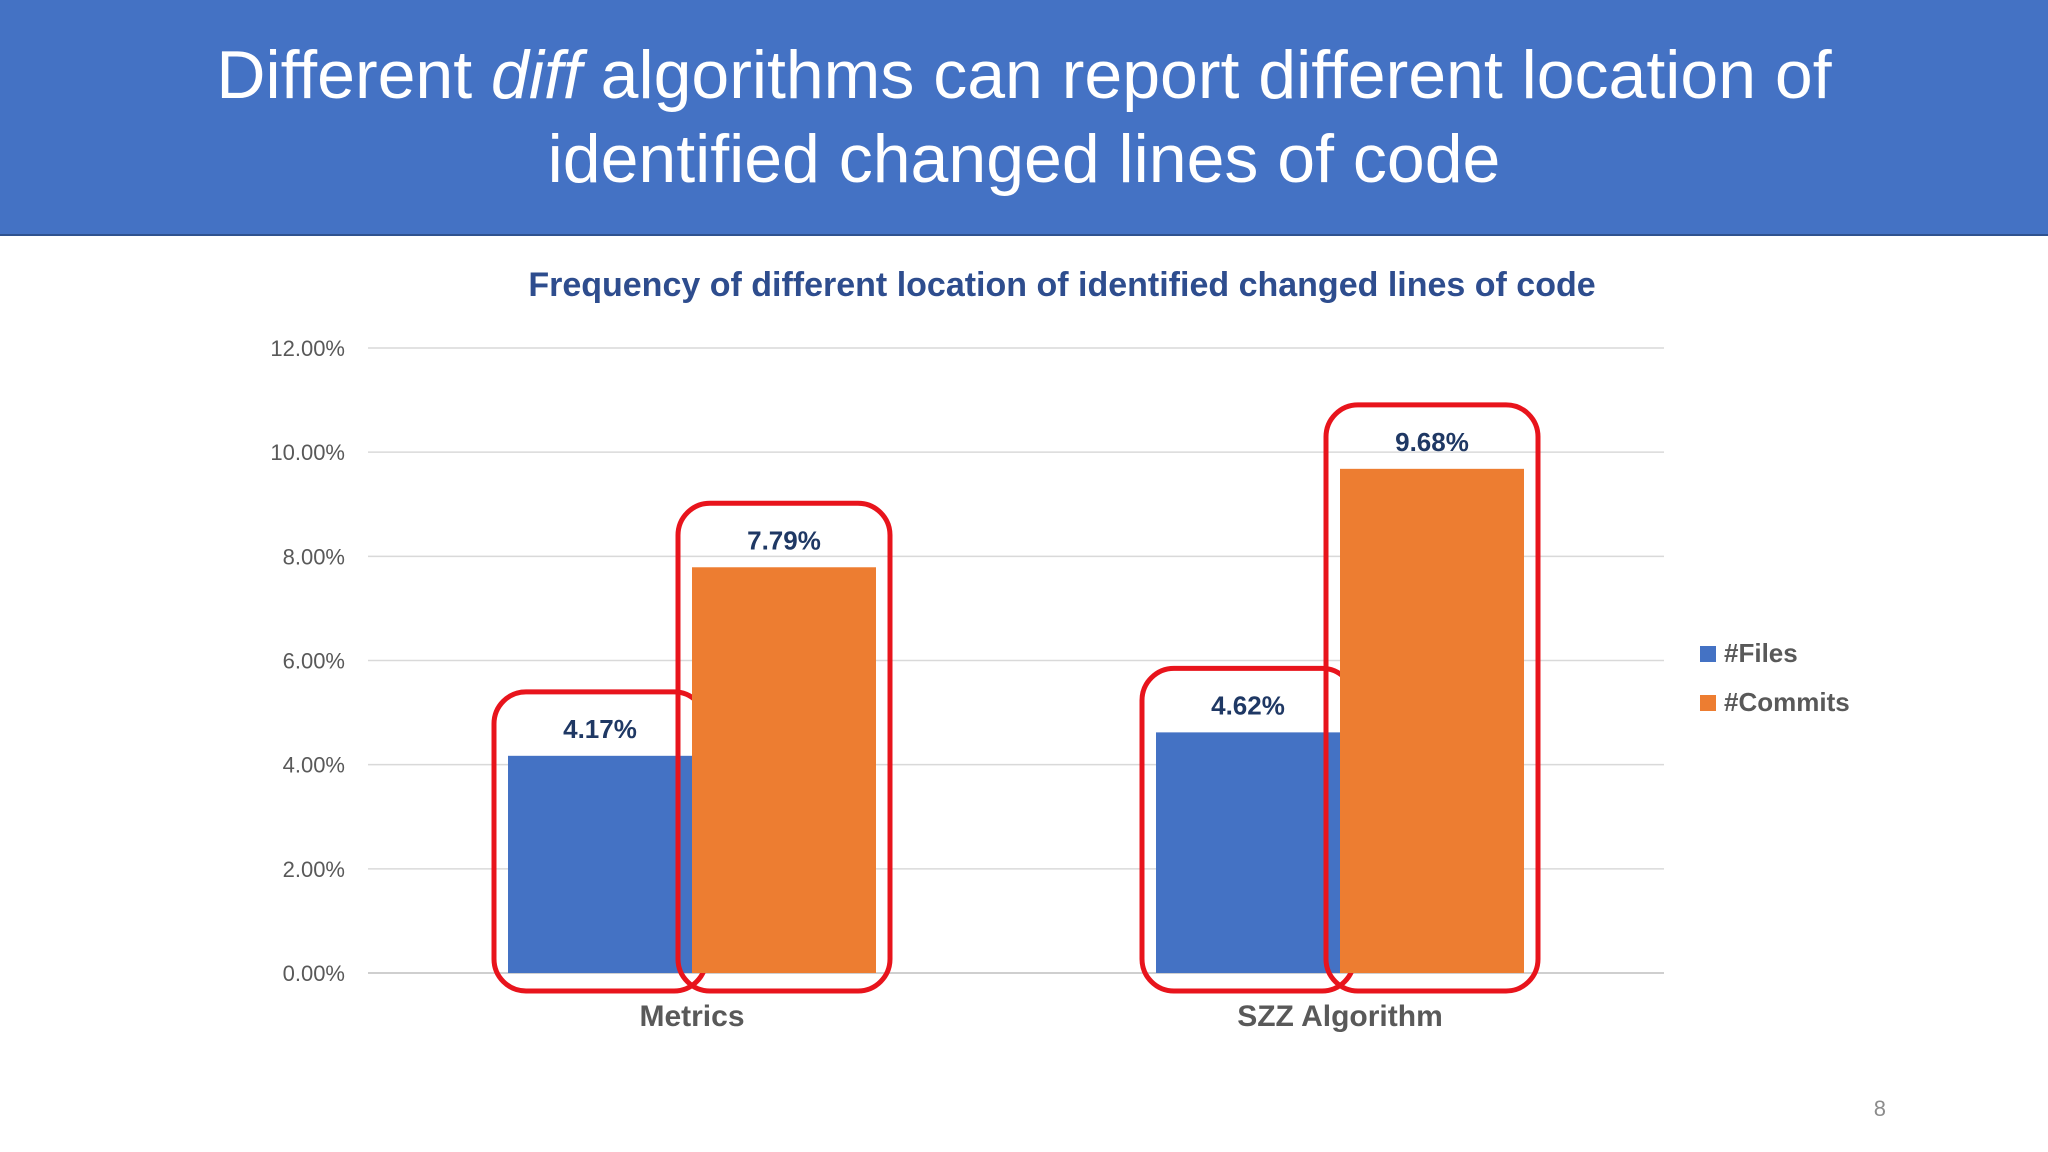 The image size is (2048, 1152). I want to click on legend-label: #Commits, so click(1787, 702).